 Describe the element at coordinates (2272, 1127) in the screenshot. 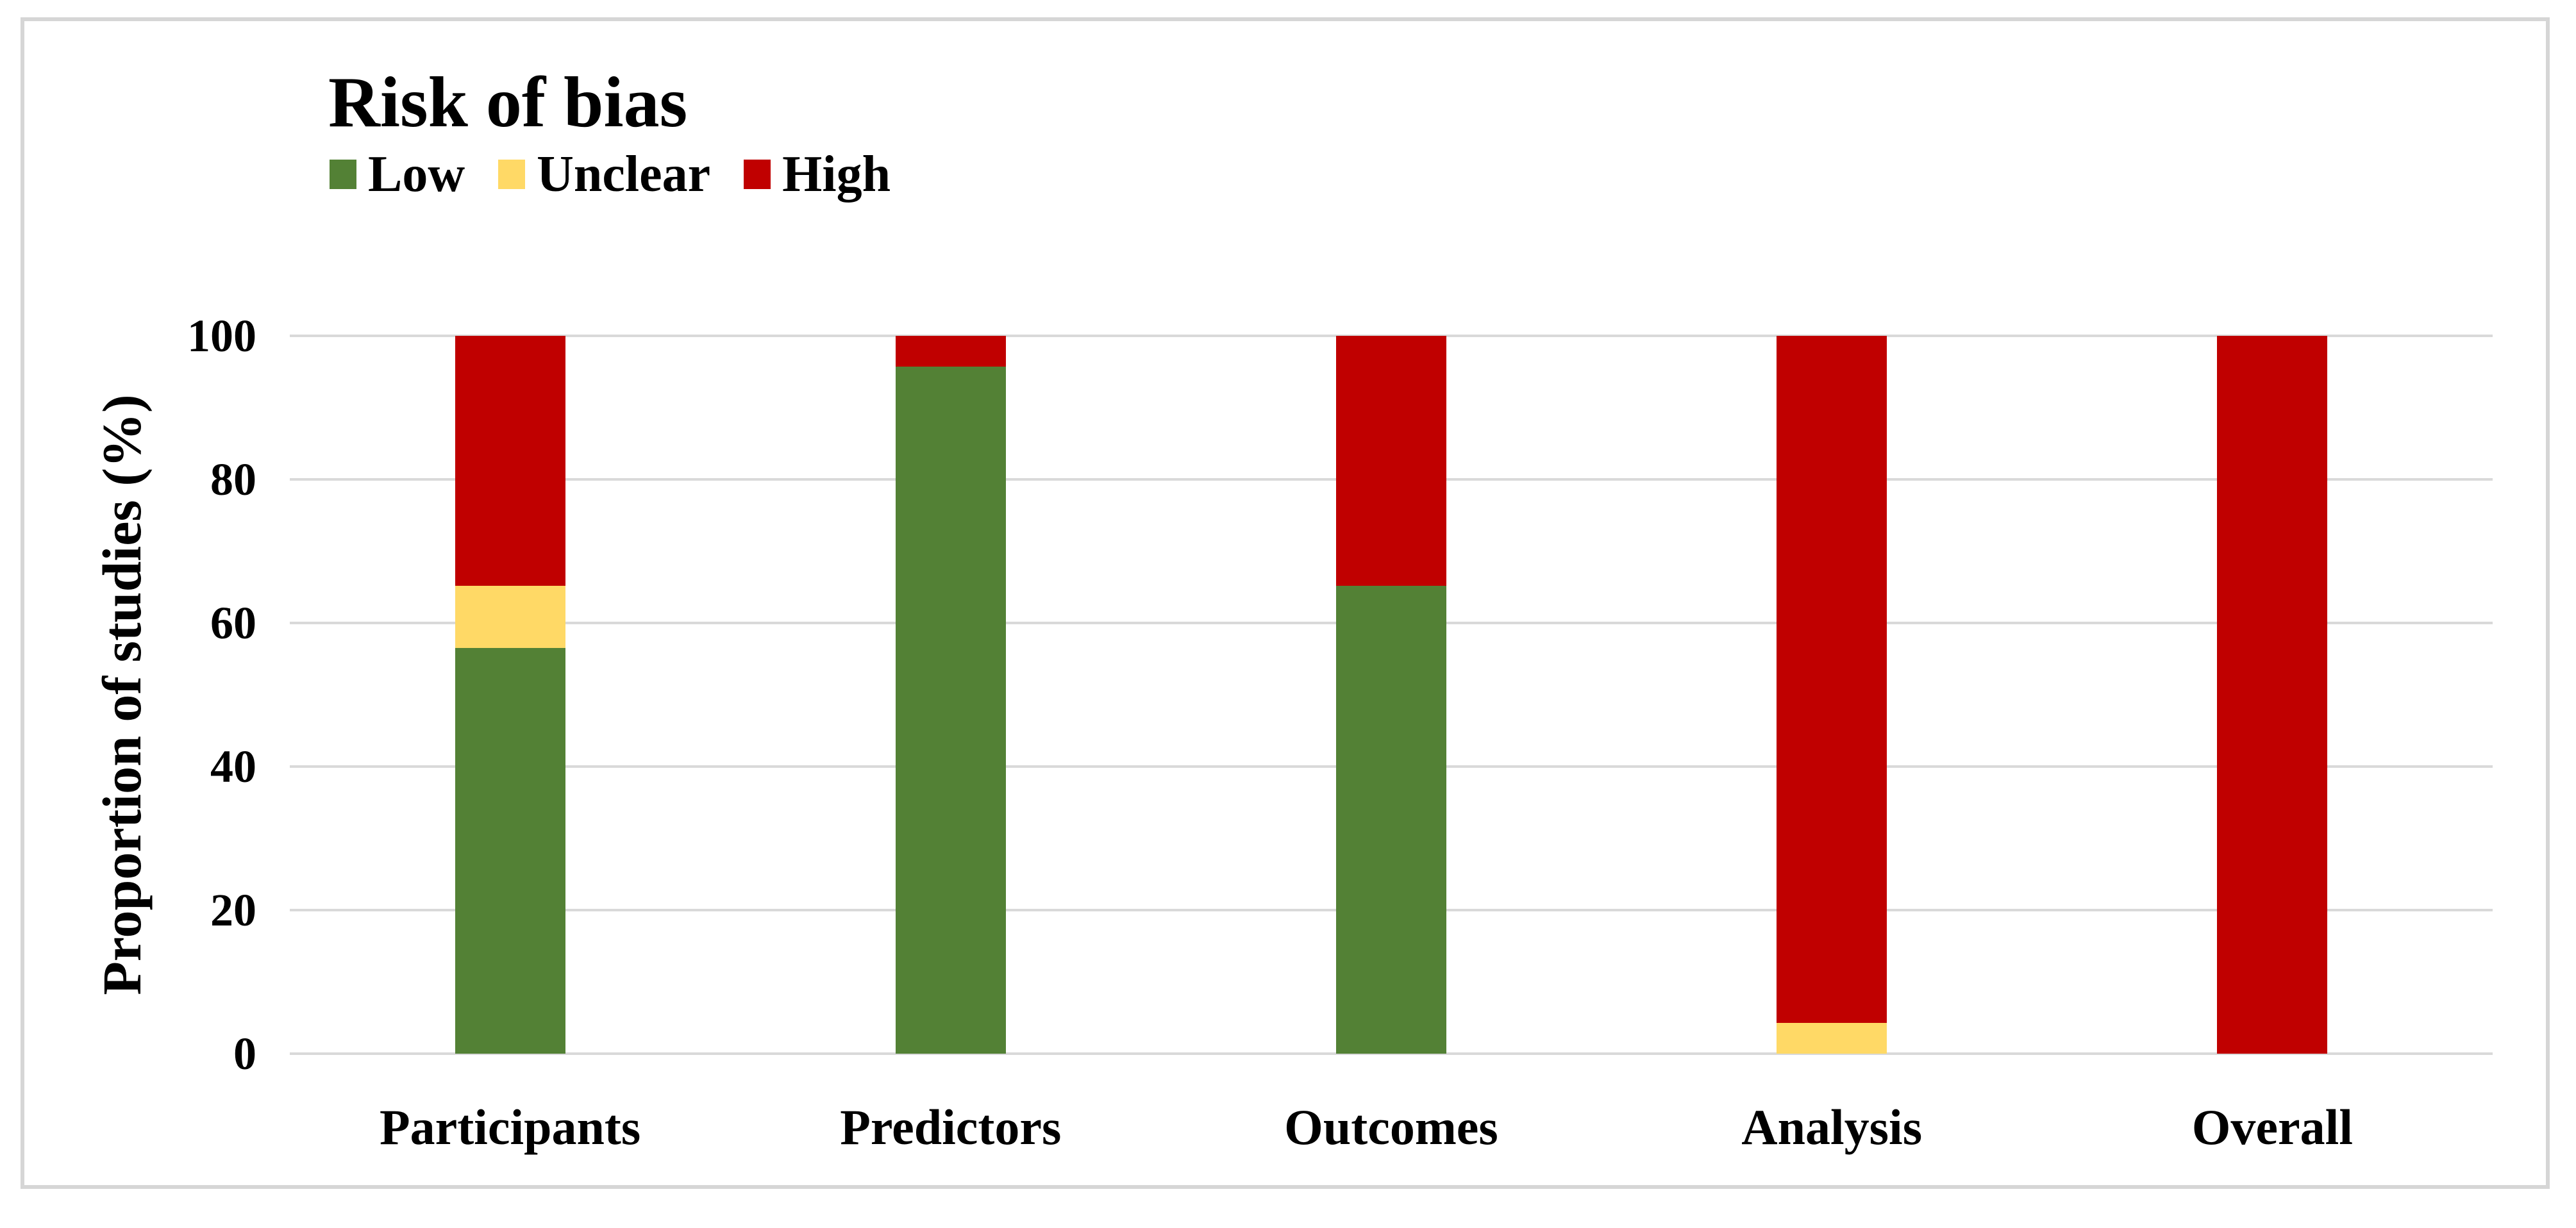

I see `x-axis-label-overall: Overall` at that location.